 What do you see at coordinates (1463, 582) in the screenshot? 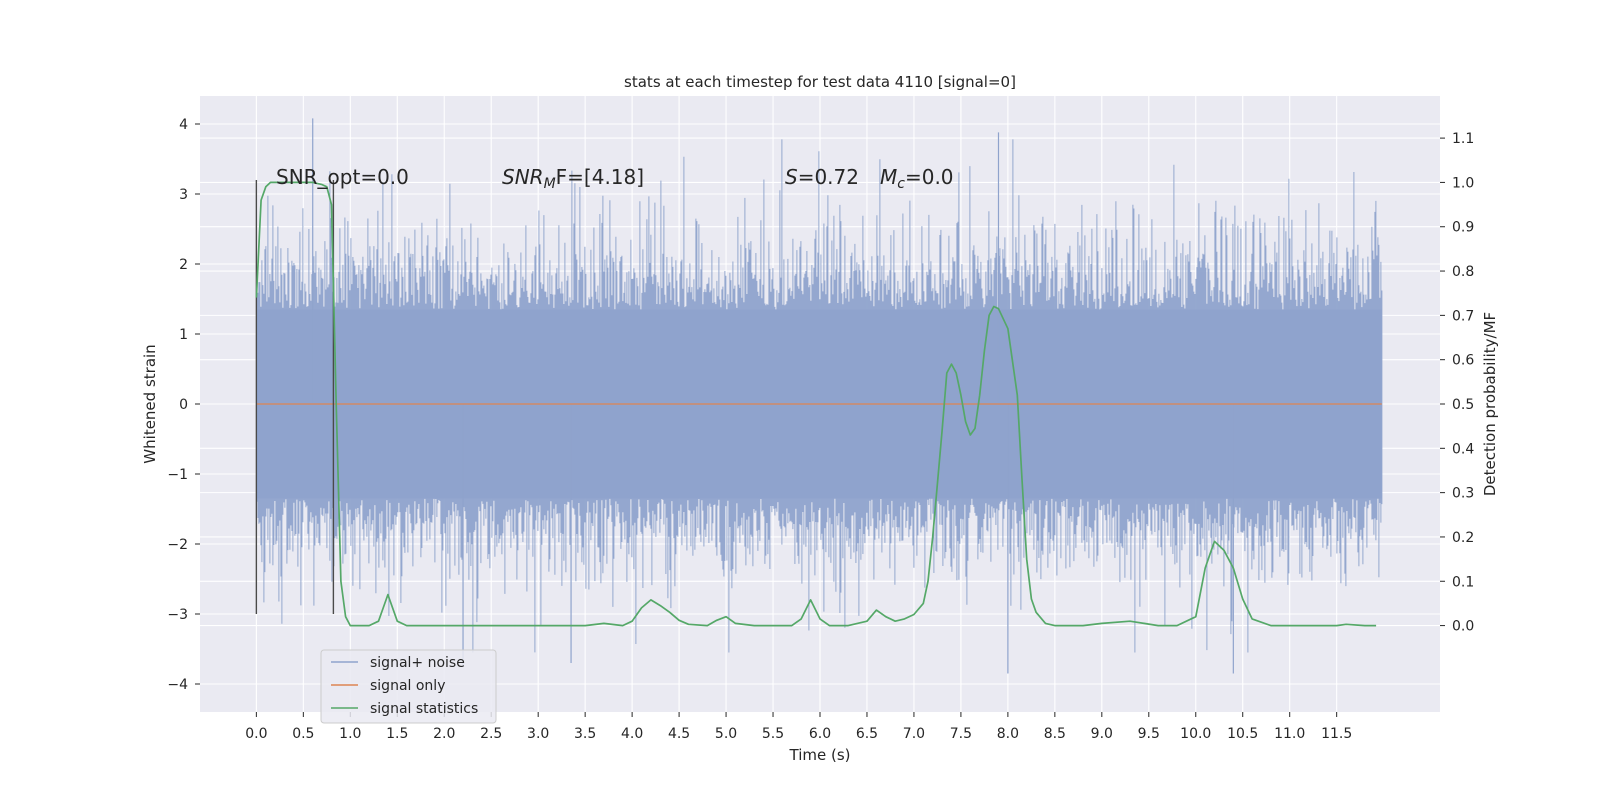
I see `y-right-tick-label: 0.1` at bounding box center [1463, 582].